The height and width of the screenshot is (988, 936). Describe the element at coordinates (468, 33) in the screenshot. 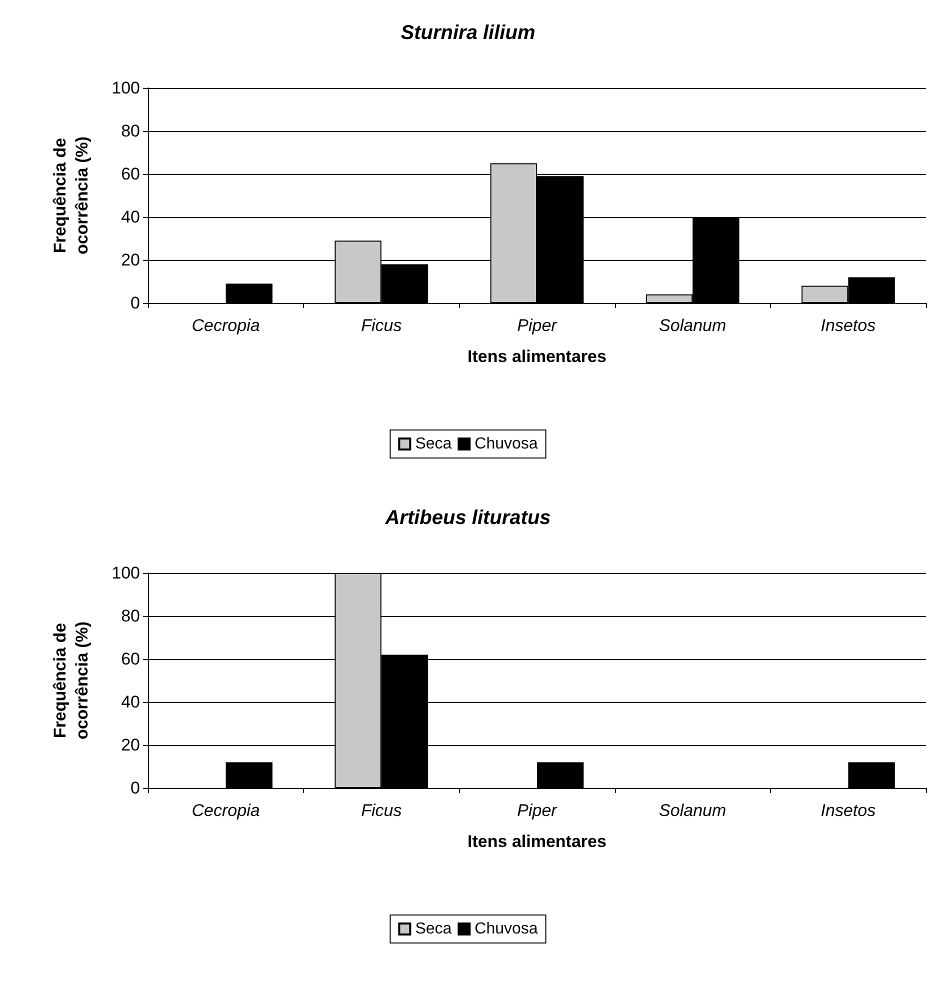

I see `chart-title: Sturnira lilium` at that location.